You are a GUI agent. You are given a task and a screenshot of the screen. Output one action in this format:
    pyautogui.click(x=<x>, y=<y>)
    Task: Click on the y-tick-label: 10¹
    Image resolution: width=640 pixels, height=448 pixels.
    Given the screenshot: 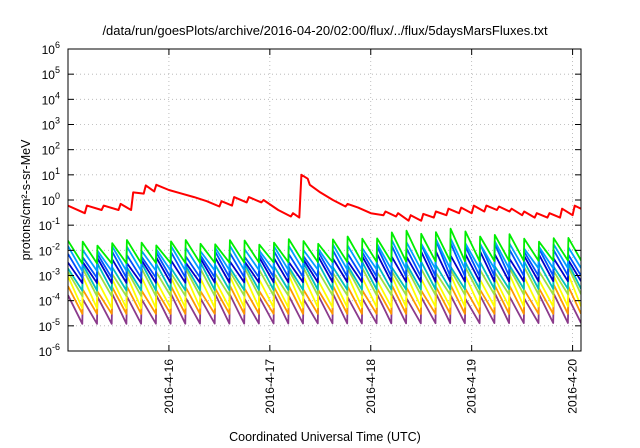 What is the action you would take?
    pyautogui.click(x=51, y=174)
    